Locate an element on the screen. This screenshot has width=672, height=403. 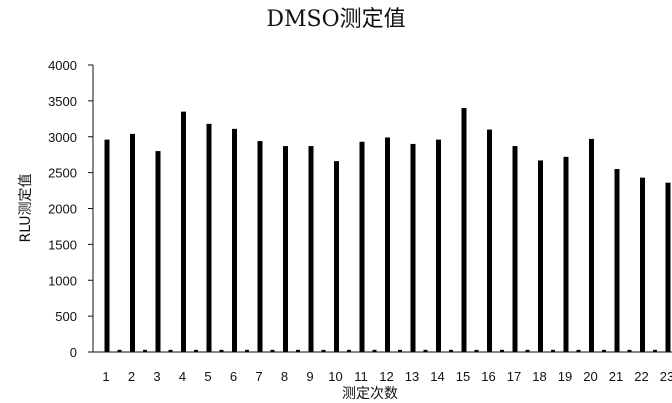
y-tick-label: 0 is located at coordinates (73, 352).